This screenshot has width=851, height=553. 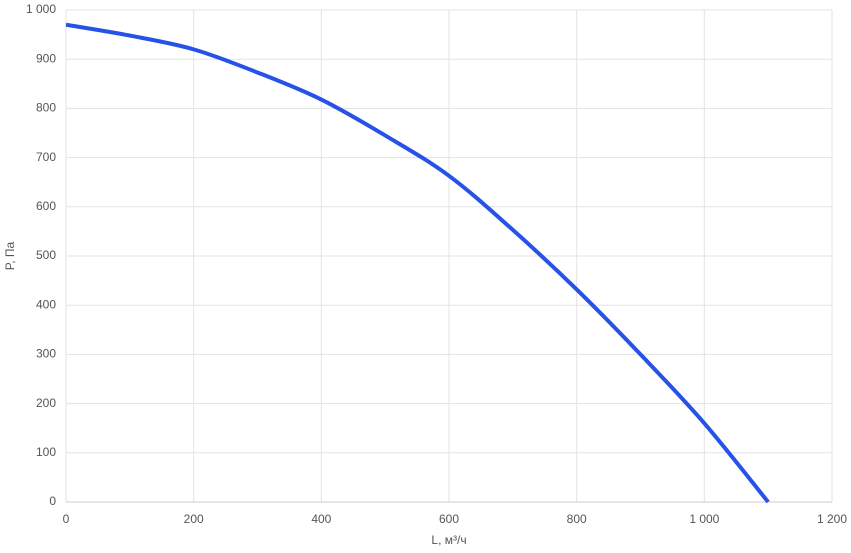 I want to click on x-axis-title: L, м³/ч, so click(x=448, y=540).